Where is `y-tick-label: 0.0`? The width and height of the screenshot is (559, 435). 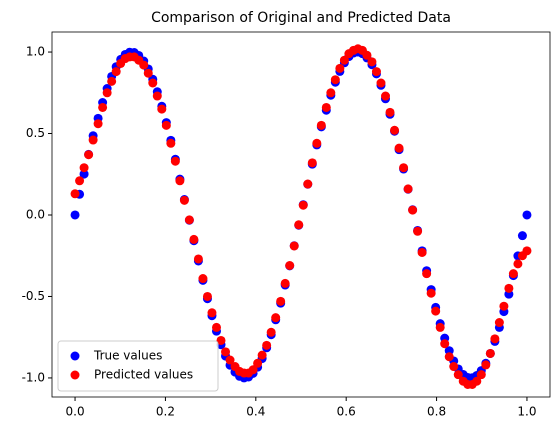
y-tick-label: 0.0 is located at coordinates (35, 214).